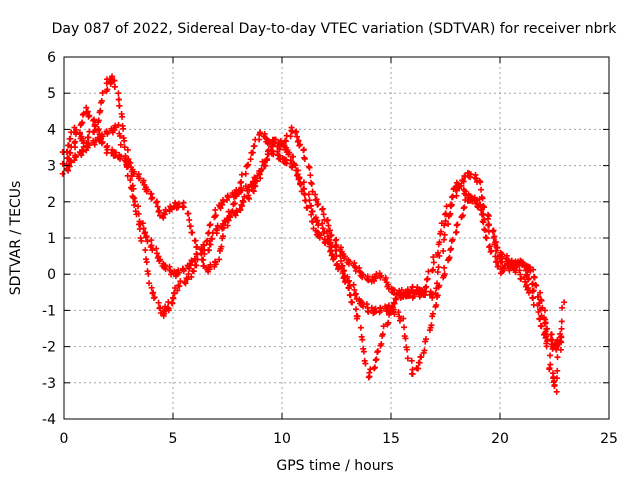 The height and width of the screenshot is (480, 640). What do you see at coordinates (49, 311) in the screenshot?
I see `y-tick-label: -1` at bounding box center [49, 311].